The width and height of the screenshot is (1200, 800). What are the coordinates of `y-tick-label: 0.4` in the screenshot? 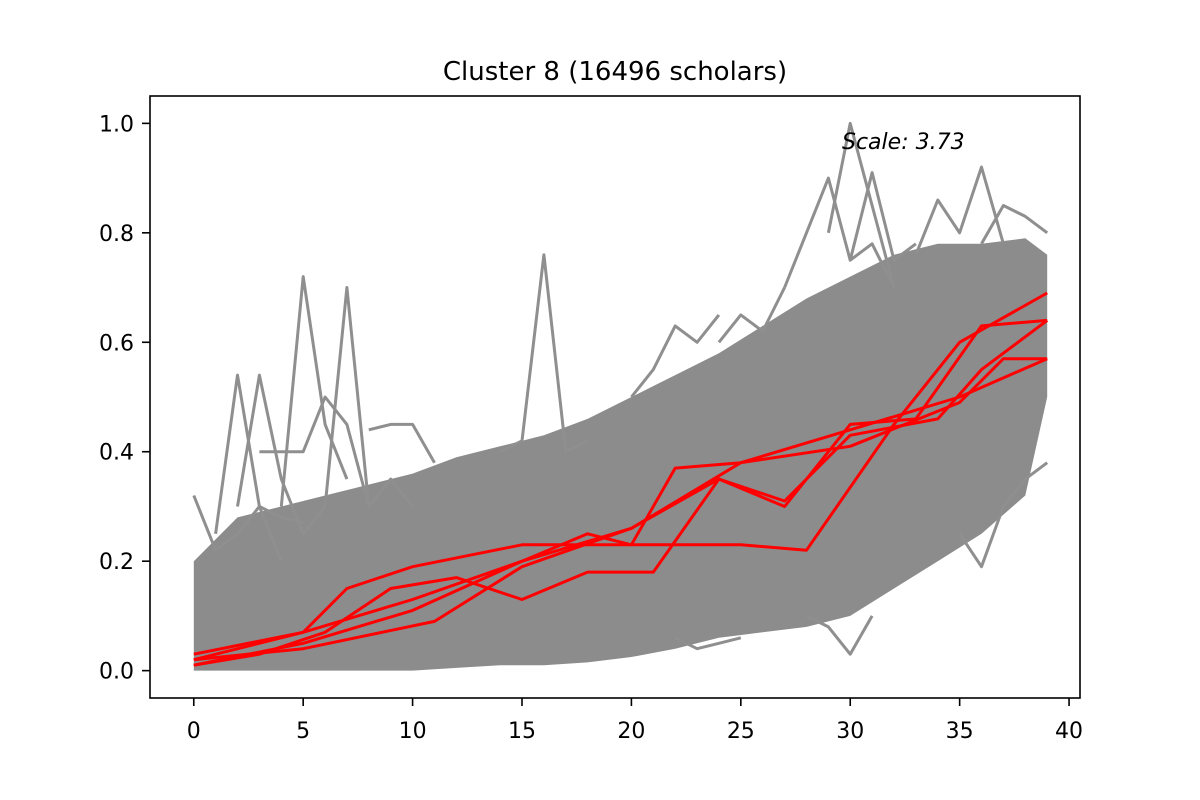 It's located at (116, 453).